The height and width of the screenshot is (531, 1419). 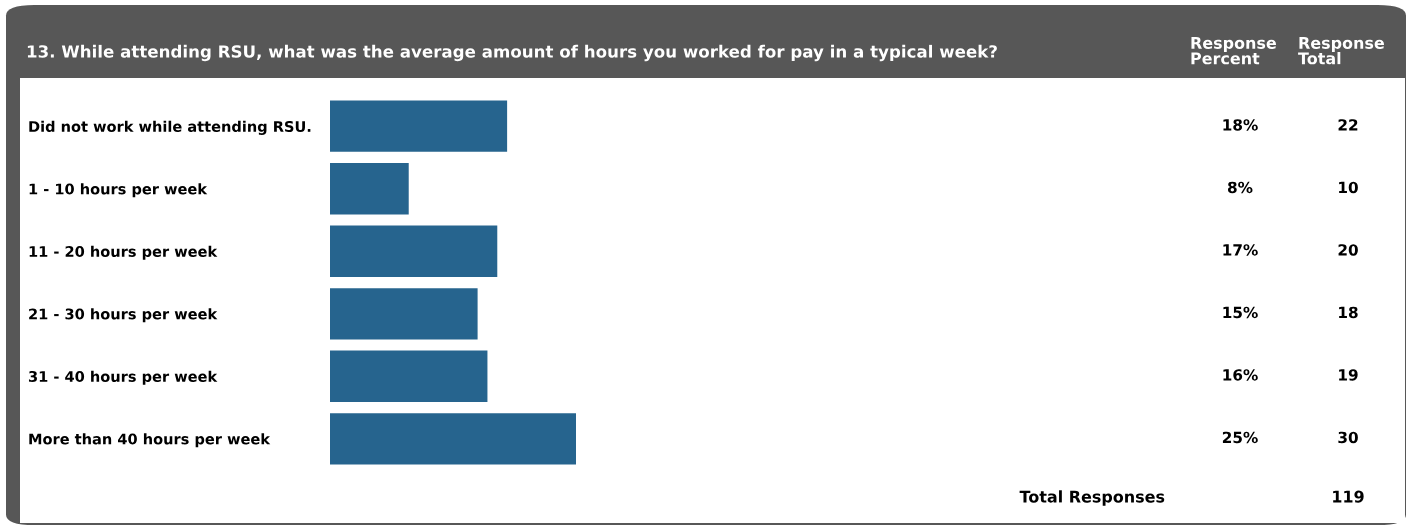 I want to click on text: 119, so click(x=1348, y=496).